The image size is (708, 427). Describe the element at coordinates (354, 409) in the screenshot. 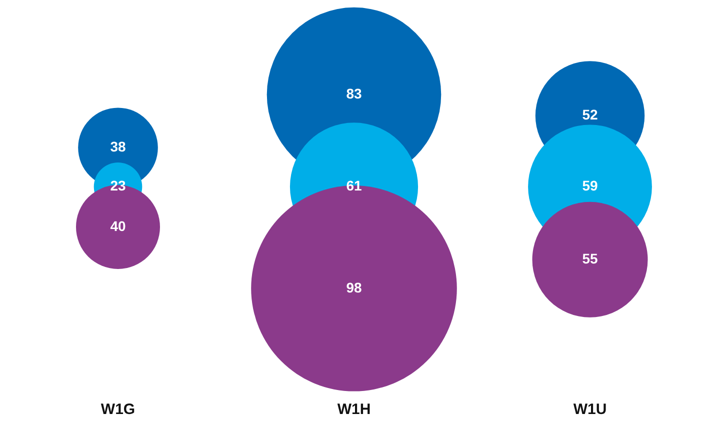

I see `category-label: W1H` at that location.